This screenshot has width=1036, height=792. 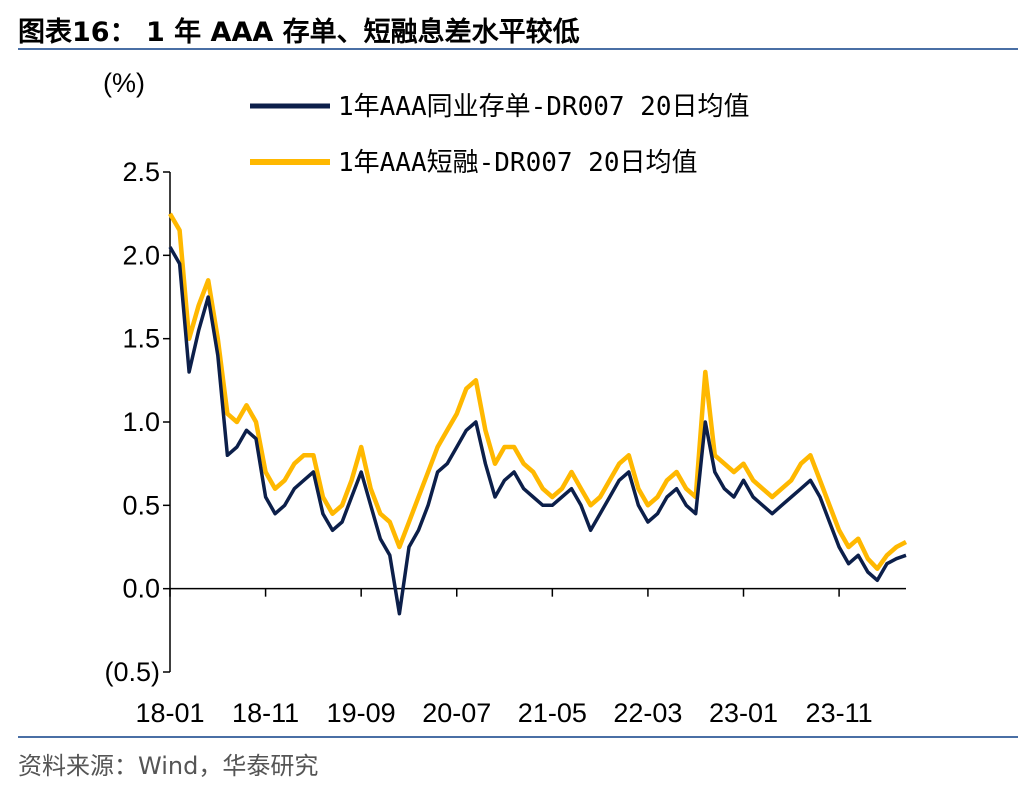 What do you see at coordinates (839, 713) in the screenshot?
I see `x-tick-label: 23-11` at bounding box center [839, 713].